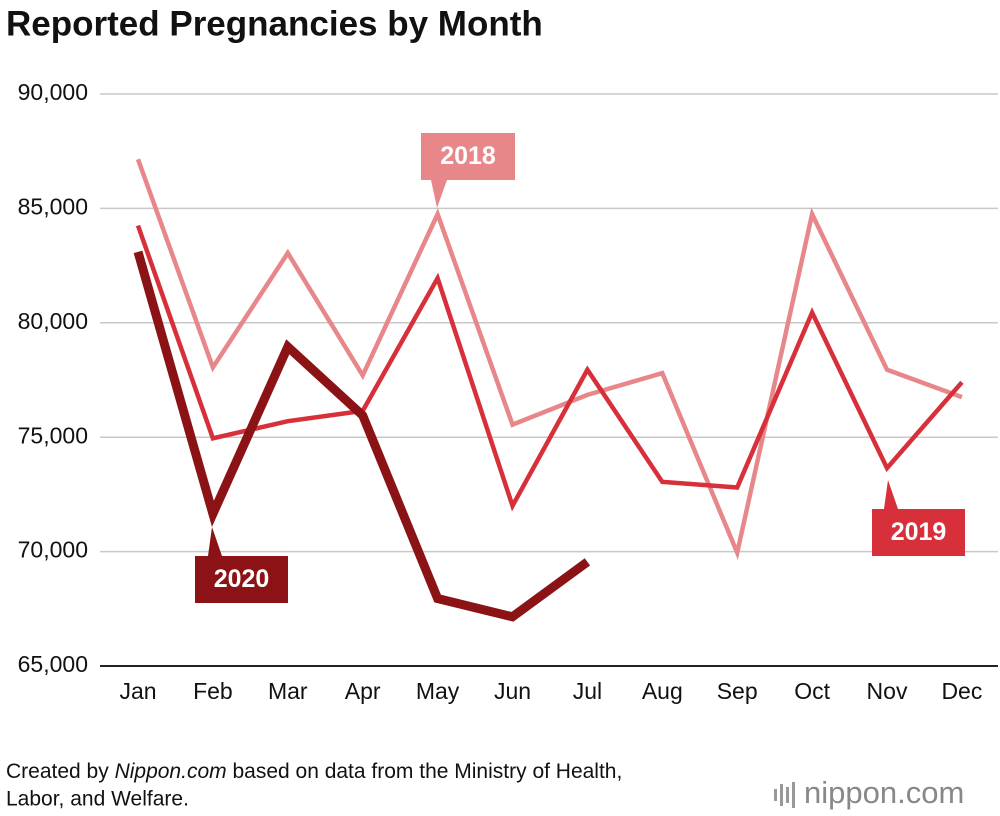 The width and height of the screenshot is (1000, 816). Describe the element at coordinates (53, 550) in the screenshot. I see `y-tick-label: 70,000` at that location.